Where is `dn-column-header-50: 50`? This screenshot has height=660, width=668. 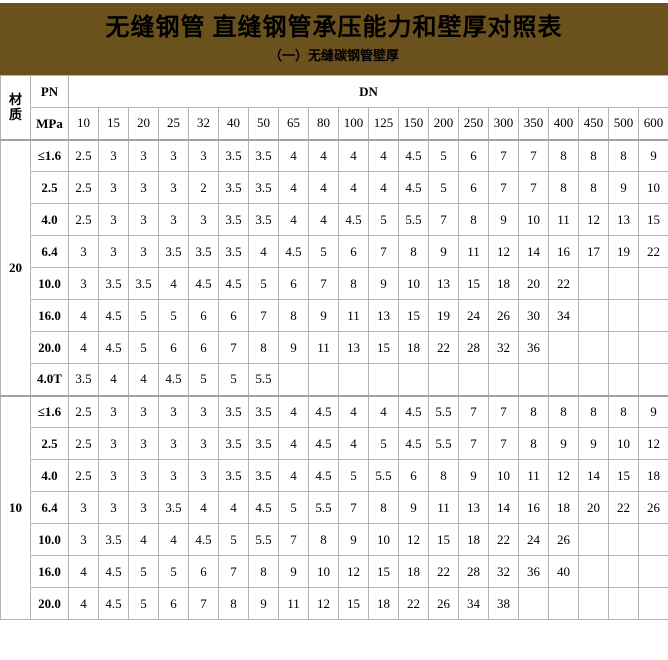
dn-column-header-50: 50 is located at coordinates (263, 123).